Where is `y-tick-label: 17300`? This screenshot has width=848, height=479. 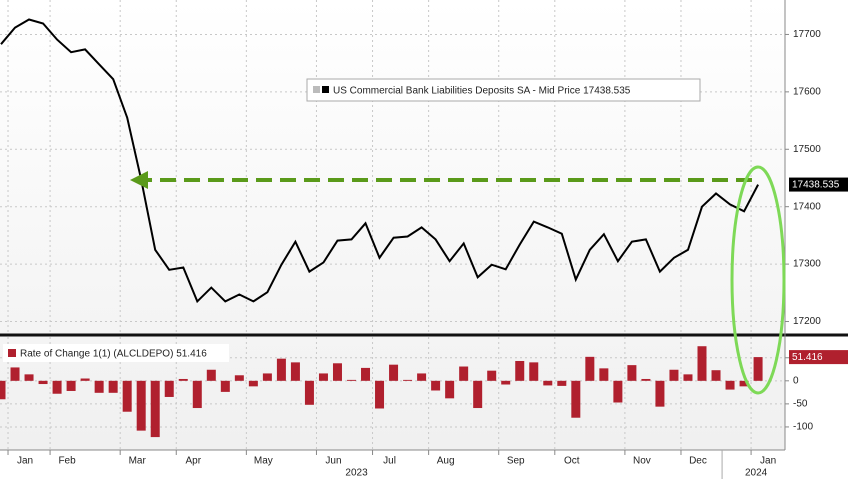
y-tick-label: 17300 is located at coordinates (807, 264).